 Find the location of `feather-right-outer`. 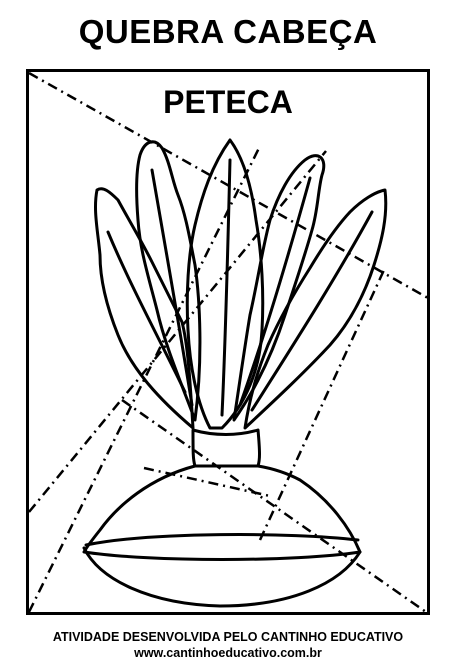

feather-right-outer is located at coordinates (315, 309).